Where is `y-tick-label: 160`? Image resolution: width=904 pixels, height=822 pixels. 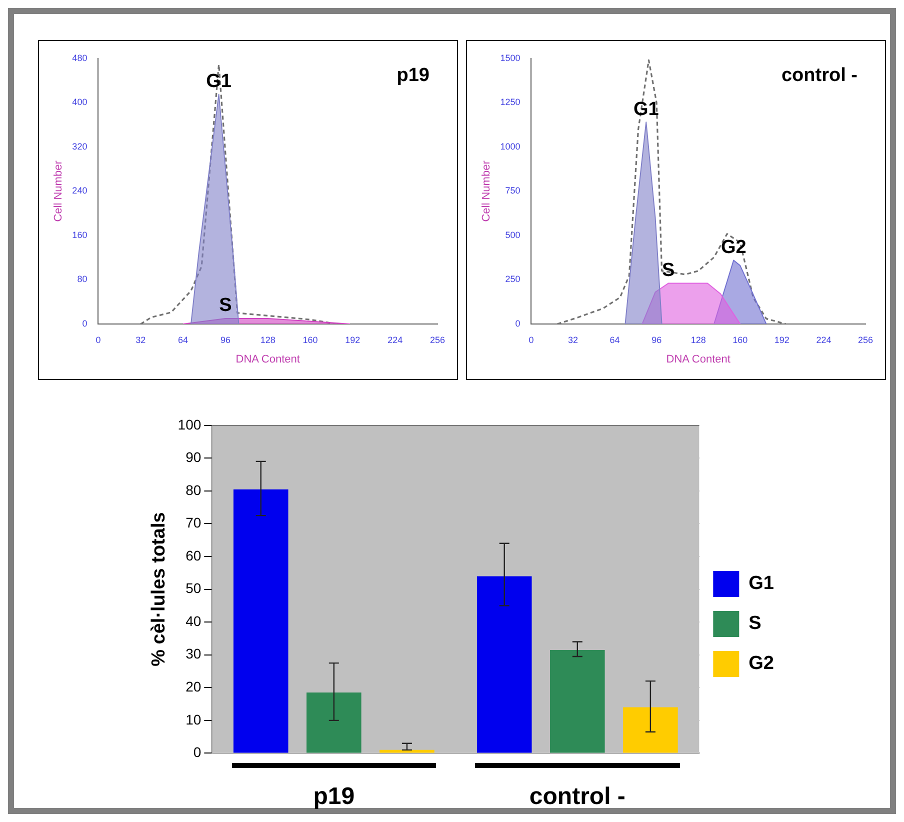 y-tick-label: 160 is located at coordinates (80, 235).